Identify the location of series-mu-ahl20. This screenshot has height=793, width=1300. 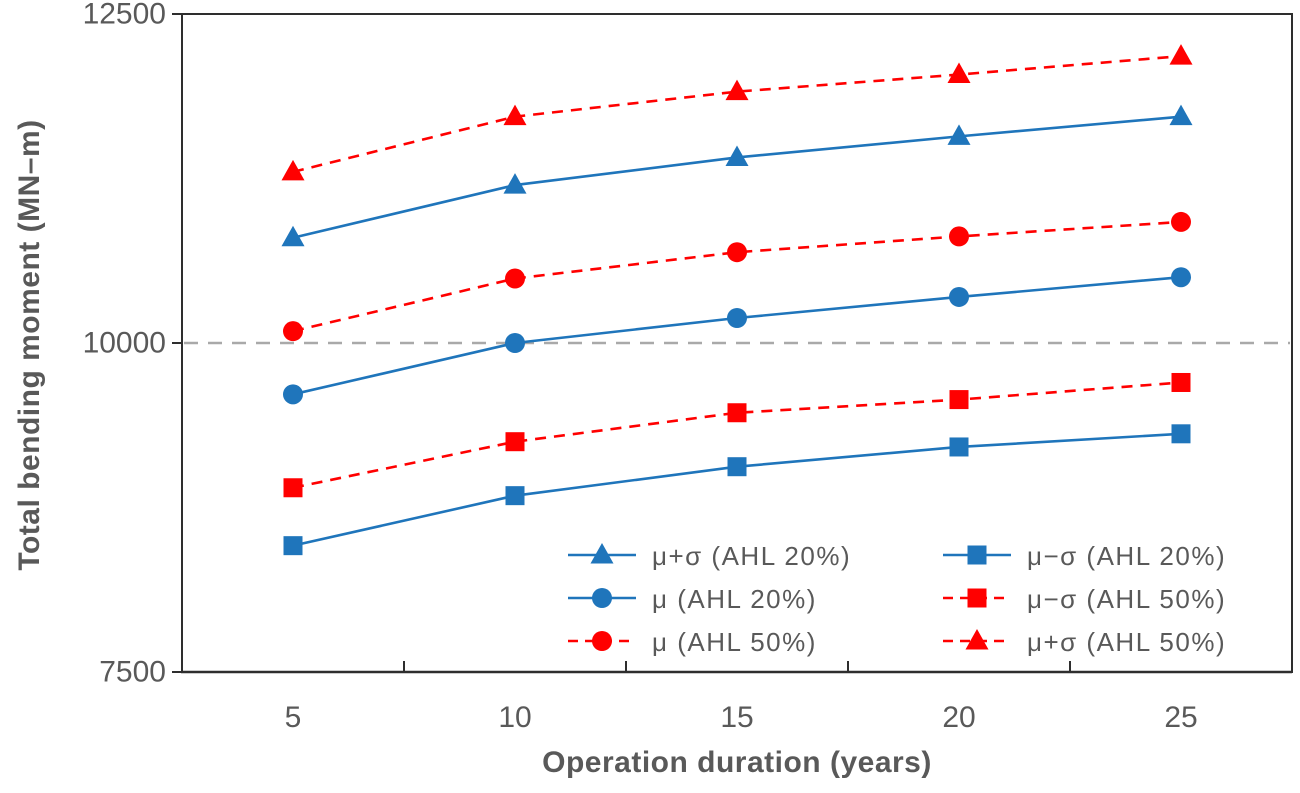
(737, 336).